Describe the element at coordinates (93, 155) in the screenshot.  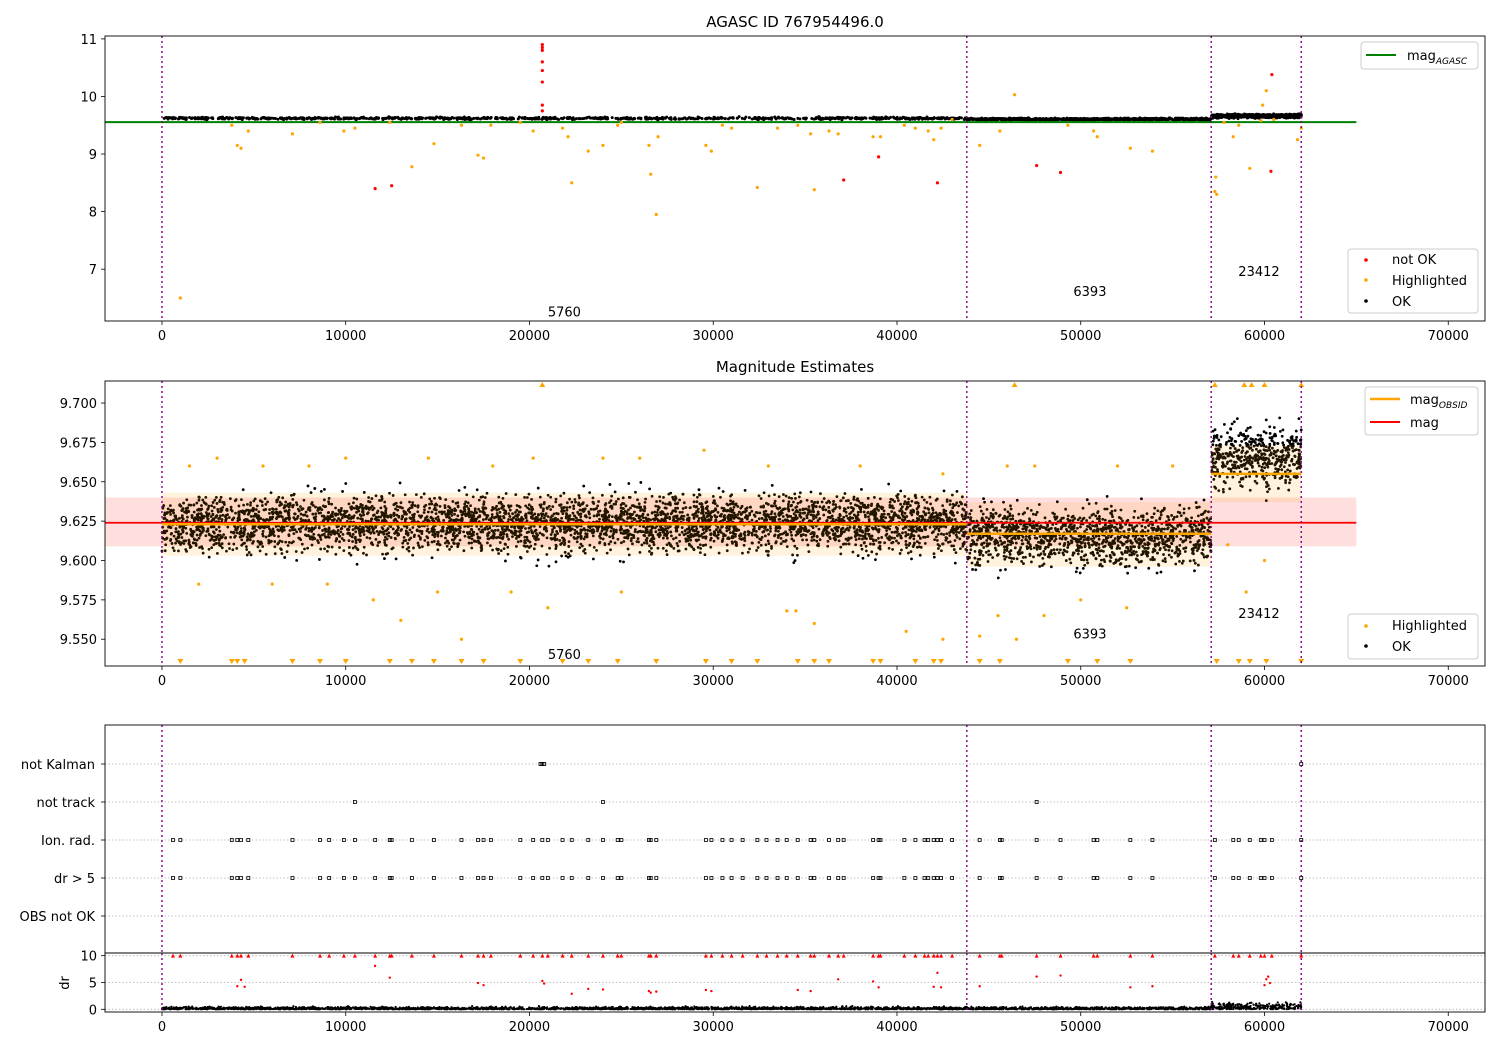
I see `p1-ytick-label: 9` at that location.